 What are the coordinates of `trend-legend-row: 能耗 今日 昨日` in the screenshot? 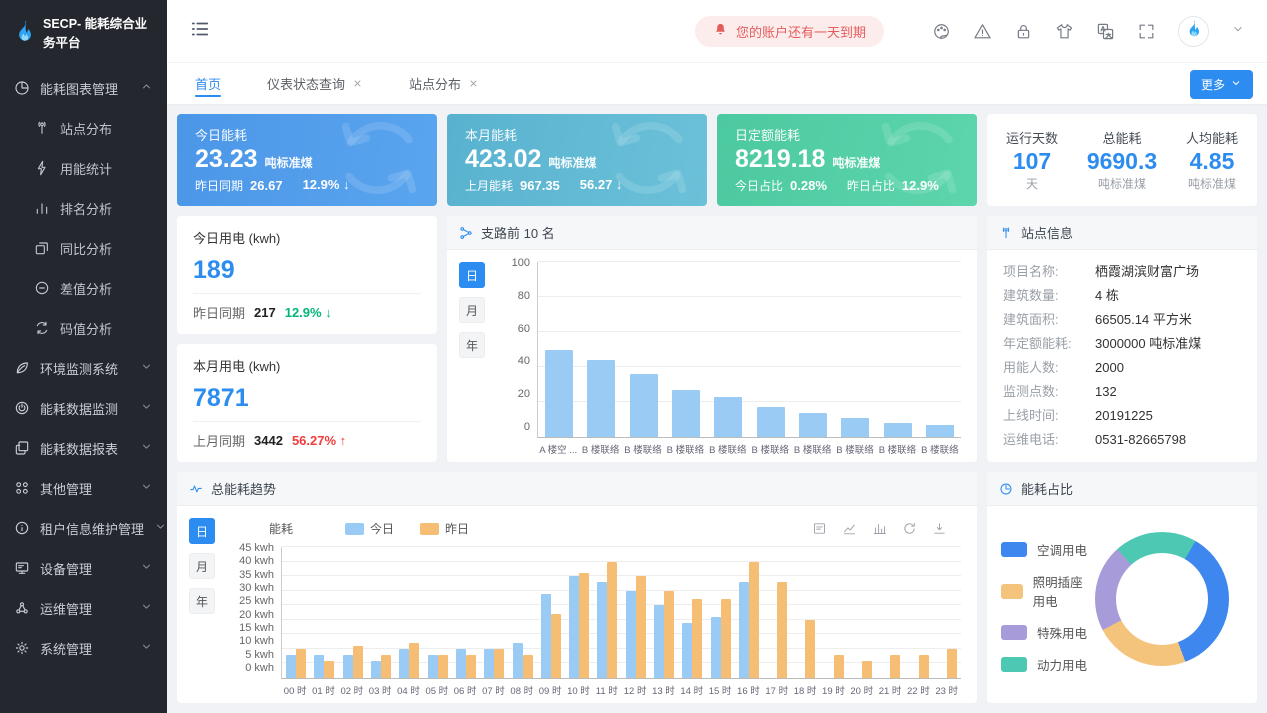 It's located at (595, 532).